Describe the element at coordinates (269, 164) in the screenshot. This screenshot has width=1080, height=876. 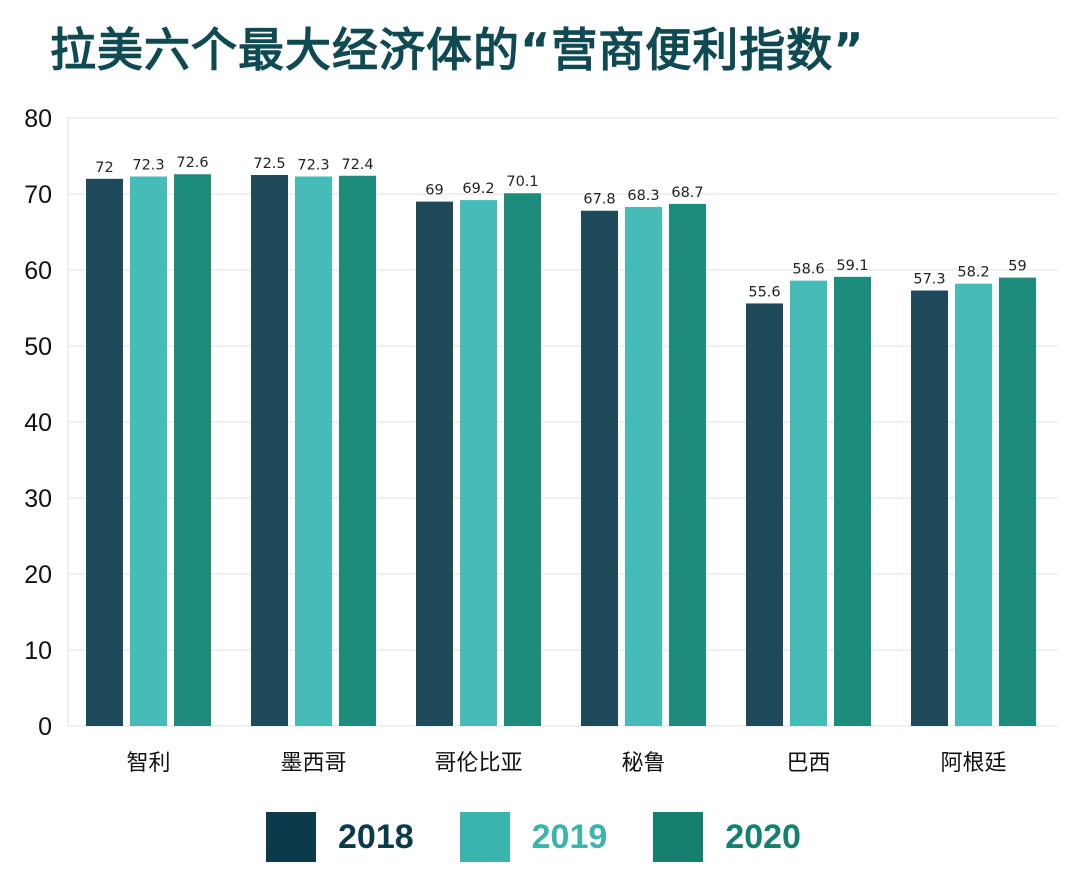
I see `data-label-2018-1: 72.5` at that location.